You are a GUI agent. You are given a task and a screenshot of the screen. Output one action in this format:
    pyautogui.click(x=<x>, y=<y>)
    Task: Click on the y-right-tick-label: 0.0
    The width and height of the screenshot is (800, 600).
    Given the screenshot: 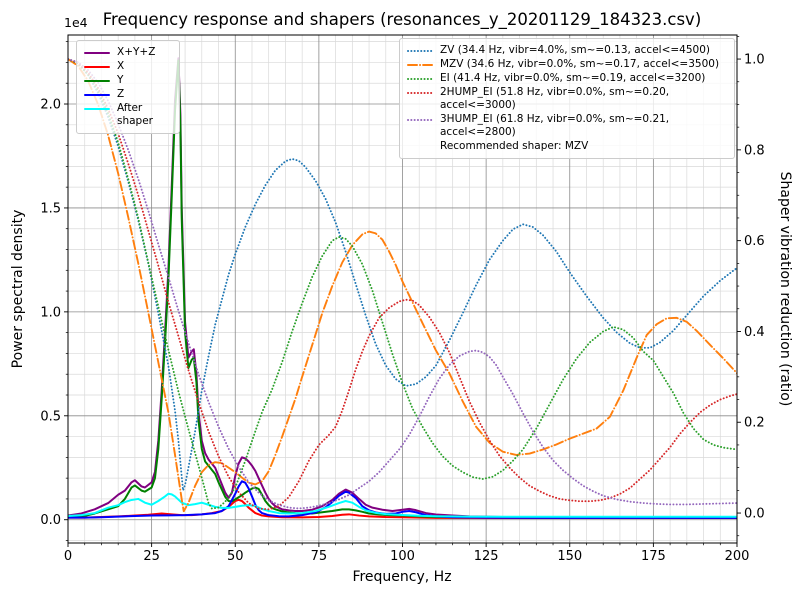 What is the action you would take?
    pyautogui.click(x=754, y=514)
    